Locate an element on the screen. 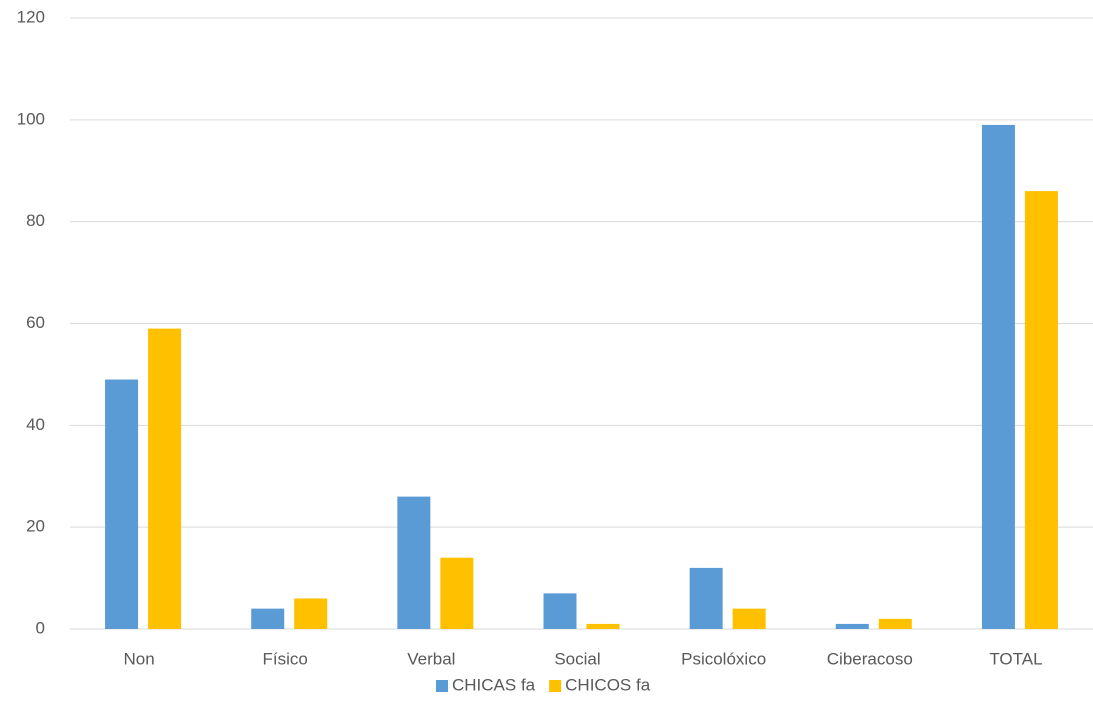 The width and height of the screenshot is (1093, 724). y-tick-label: 80 is located at coordinates (35, 220).